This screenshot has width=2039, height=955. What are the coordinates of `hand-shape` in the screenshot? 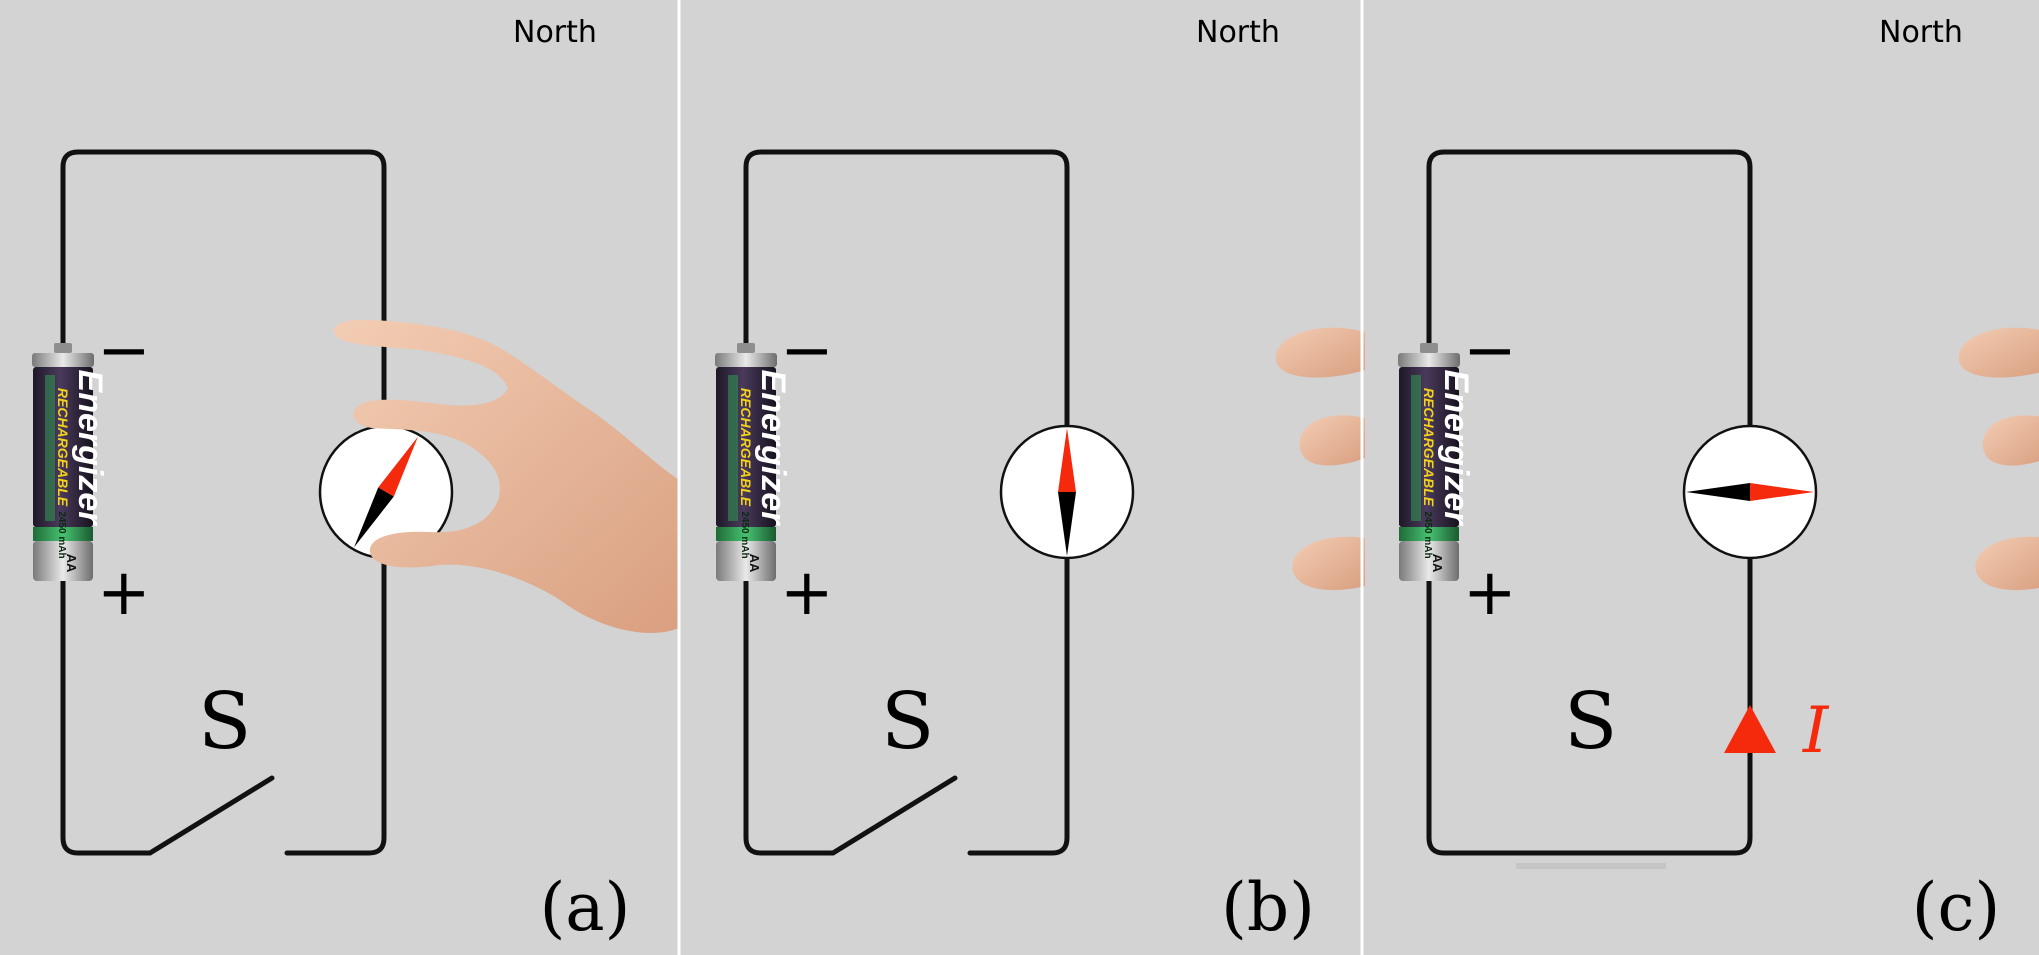 It's located at (506, 476).